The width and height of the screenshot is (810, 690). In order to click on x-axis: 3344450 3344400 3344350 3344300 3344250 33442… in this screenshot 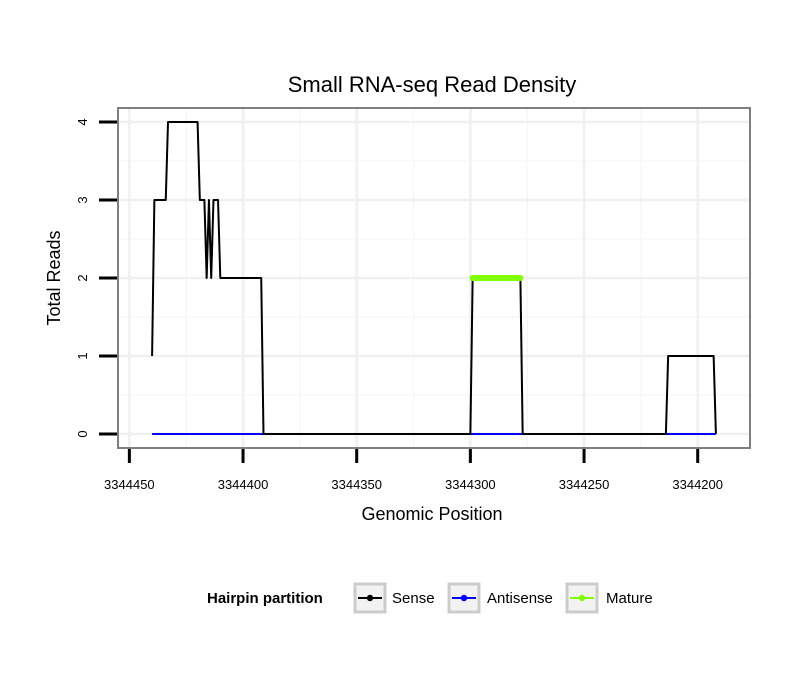, I will do `click(413, 470)`.